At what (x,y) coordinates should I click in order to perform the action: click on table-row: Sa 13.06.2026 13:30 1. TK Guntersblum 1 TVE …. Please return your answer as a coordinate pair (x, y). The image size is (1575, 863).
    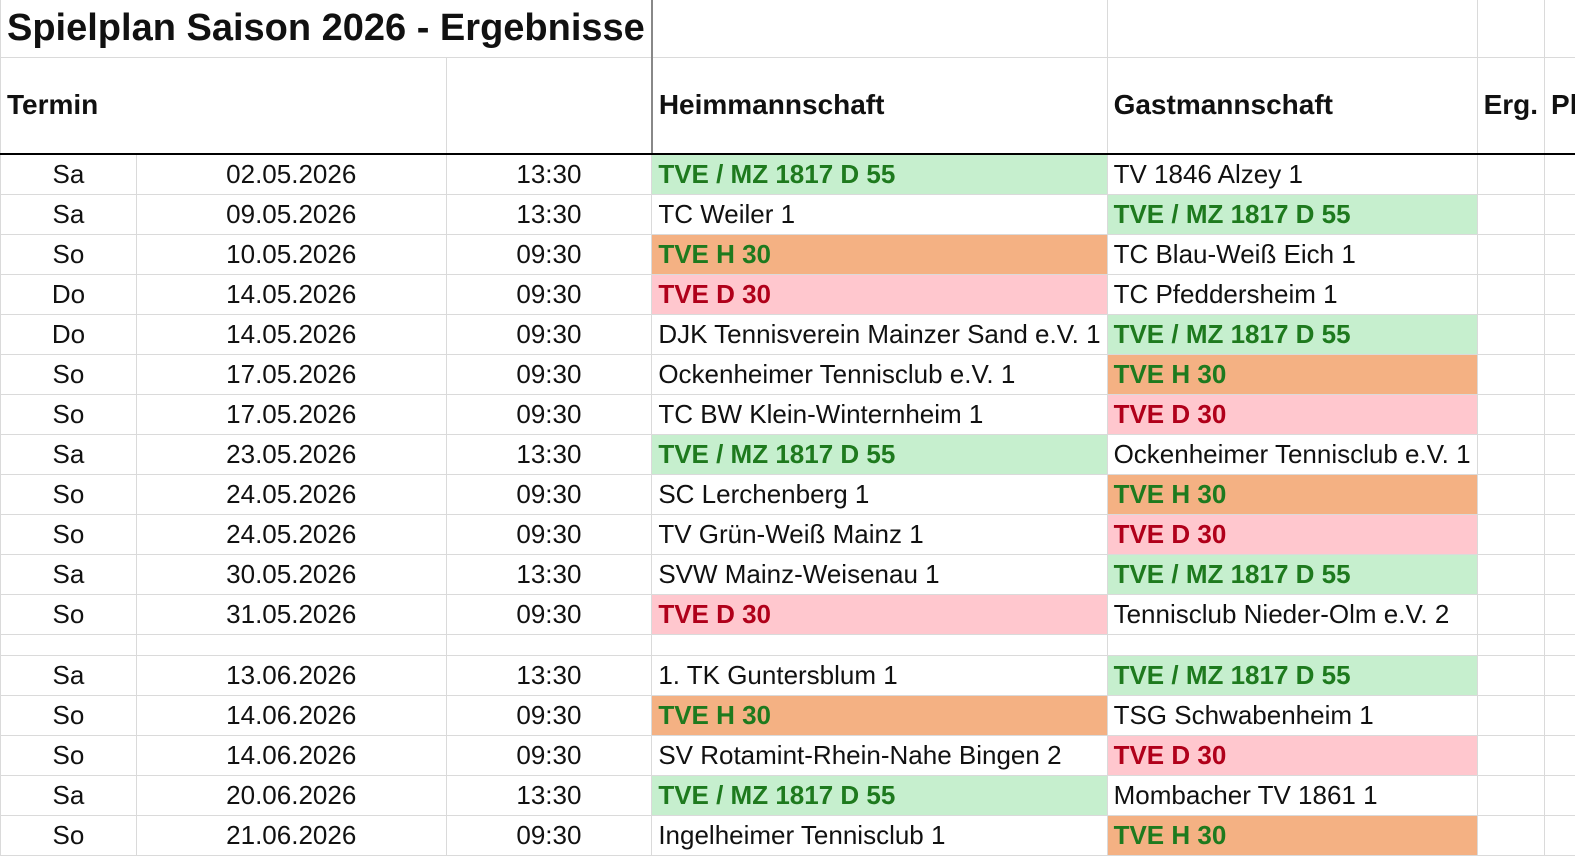
    Looking at the image, I should click on (787, 675).